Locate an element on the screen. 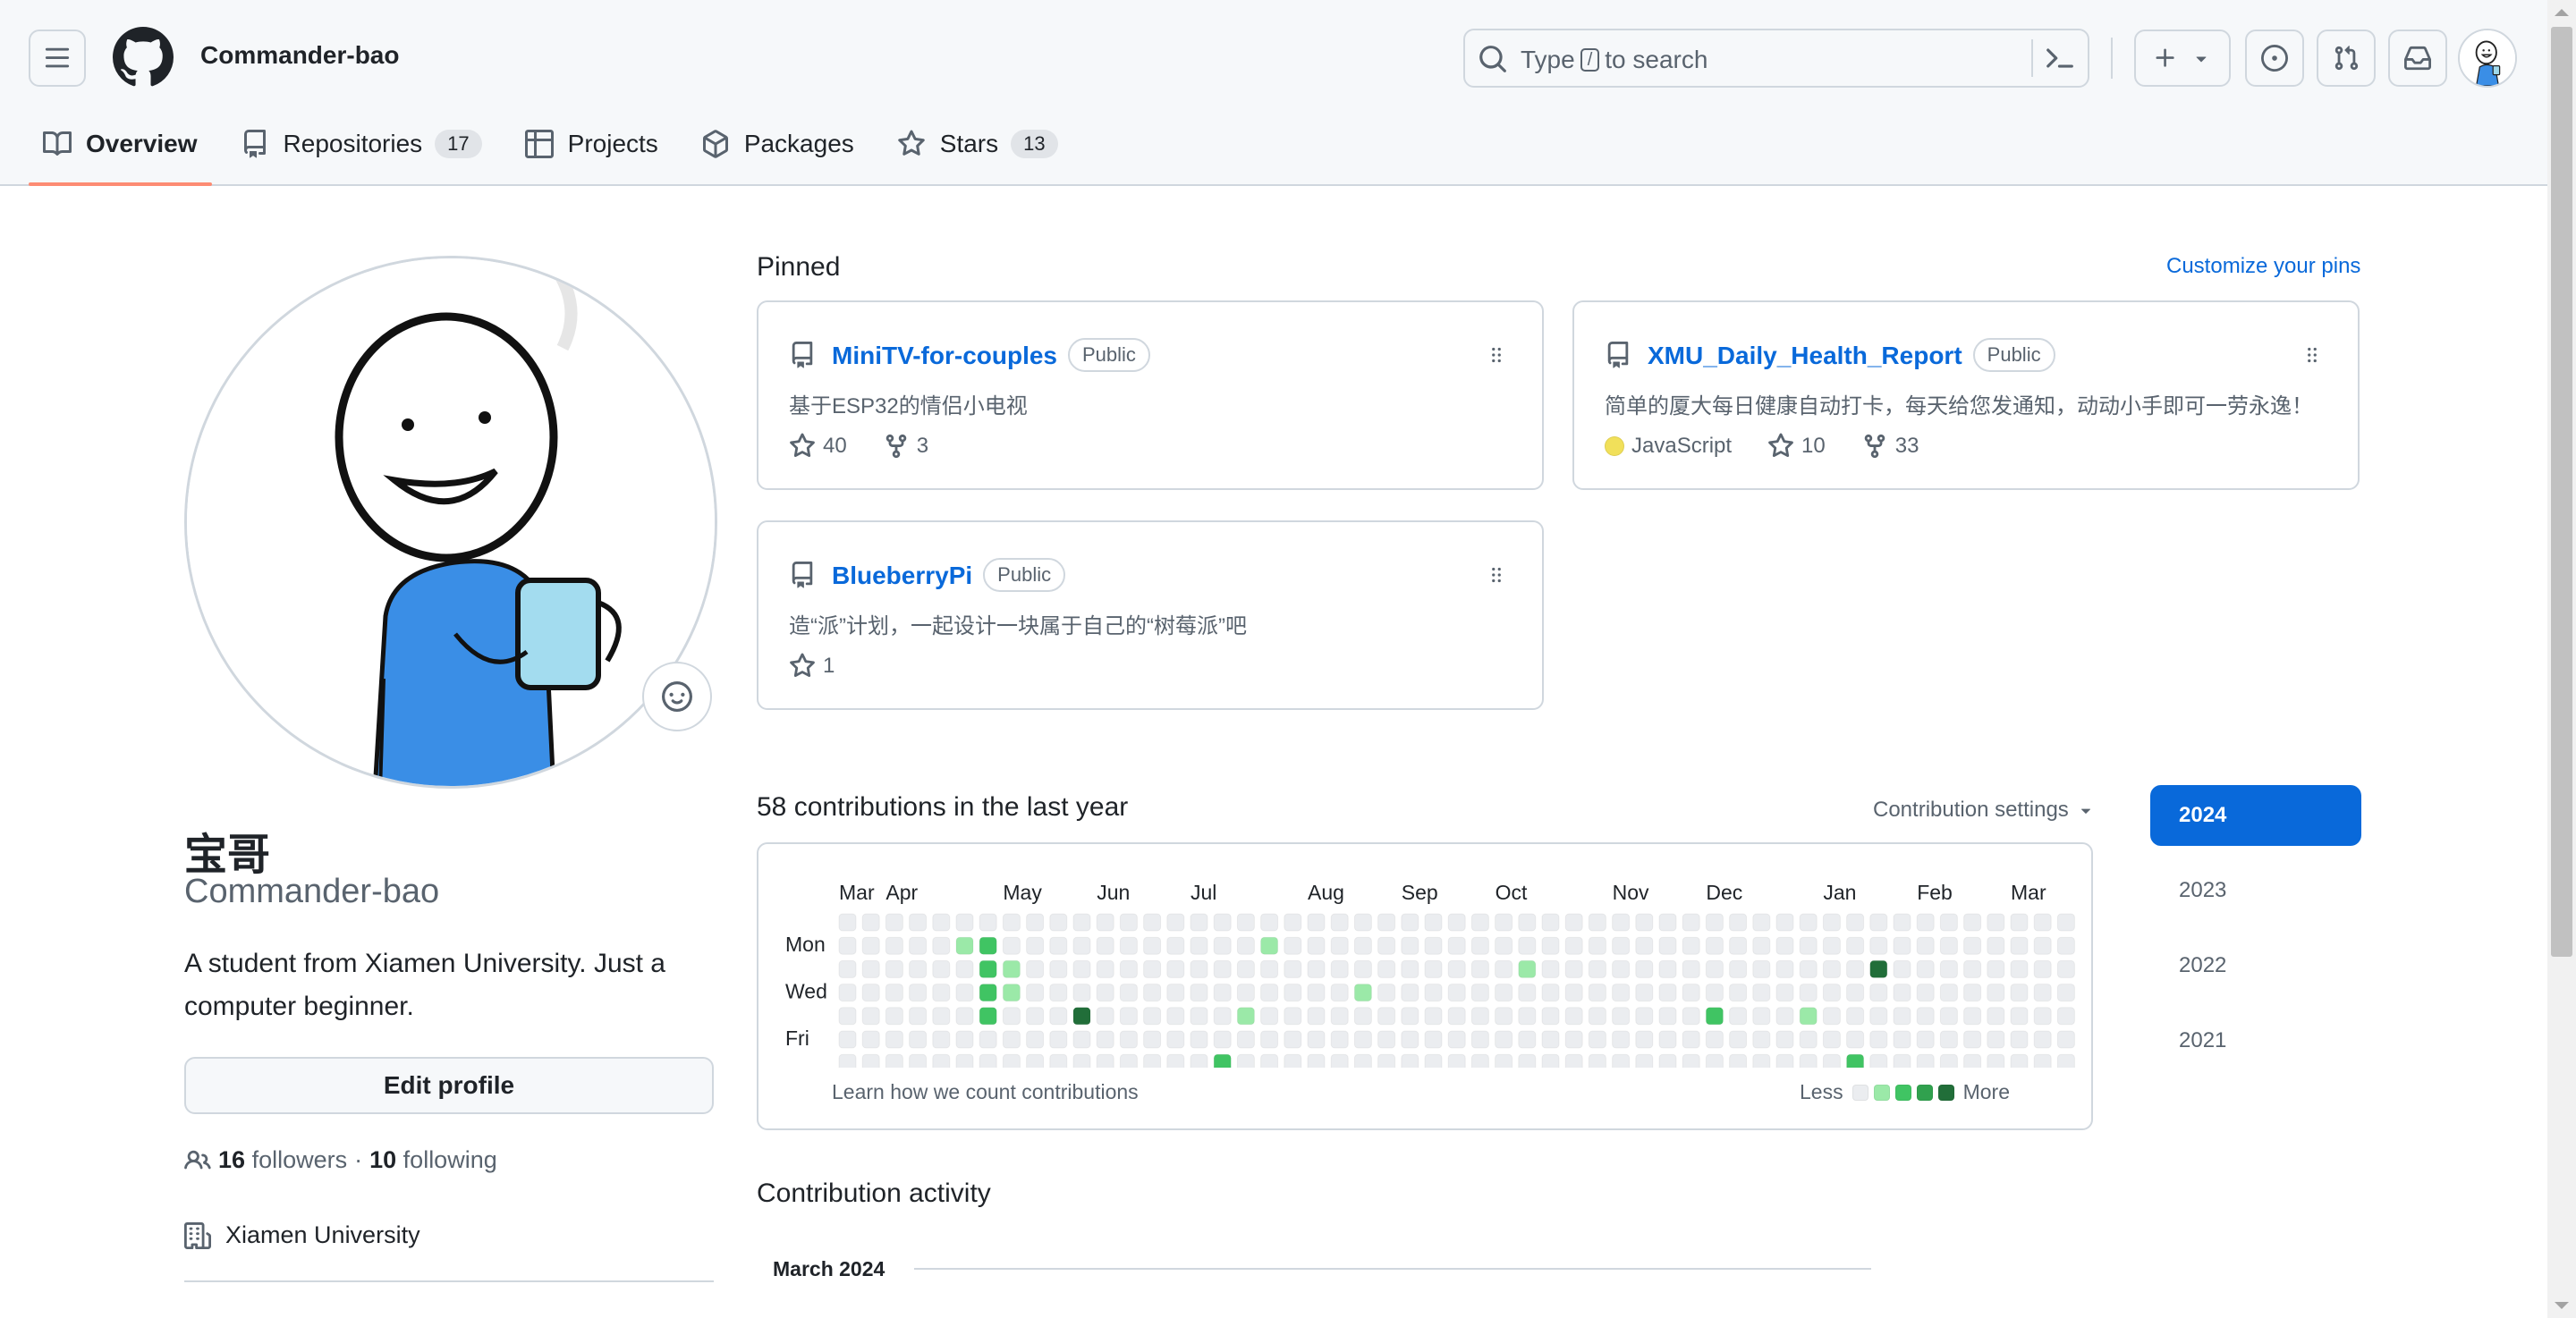 The width and height of the screenshot is (2576, 1318). following-link: 10 following is located at coordinates (433, 1160).